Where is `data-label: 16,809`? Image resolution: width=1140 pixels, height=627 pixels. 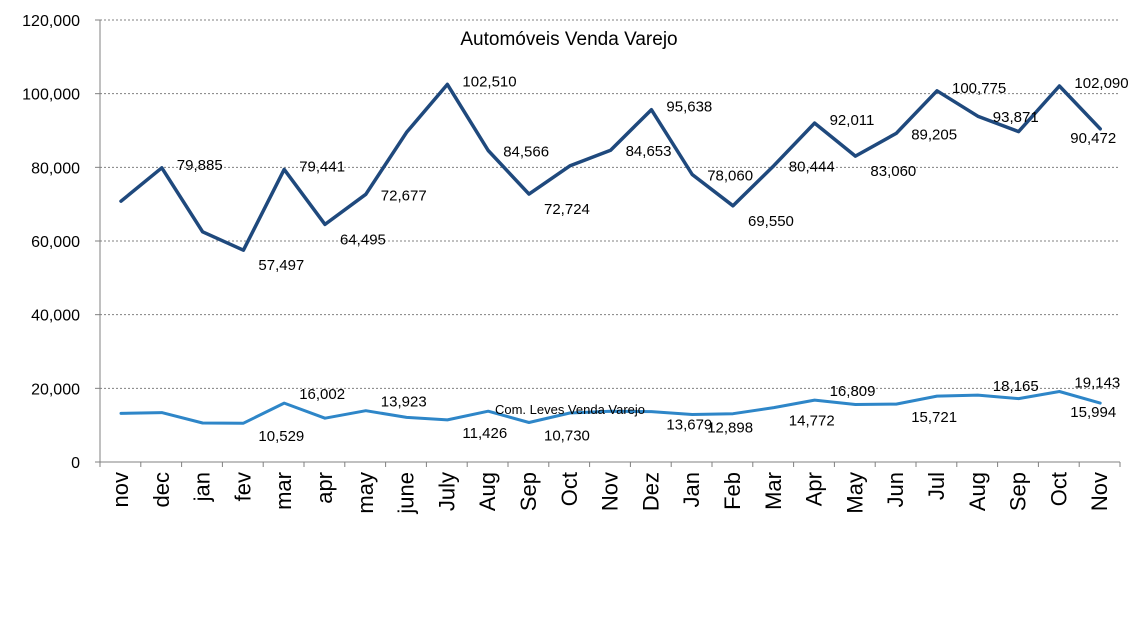 data-label: 16,809 is located at coordinates (853, 391).